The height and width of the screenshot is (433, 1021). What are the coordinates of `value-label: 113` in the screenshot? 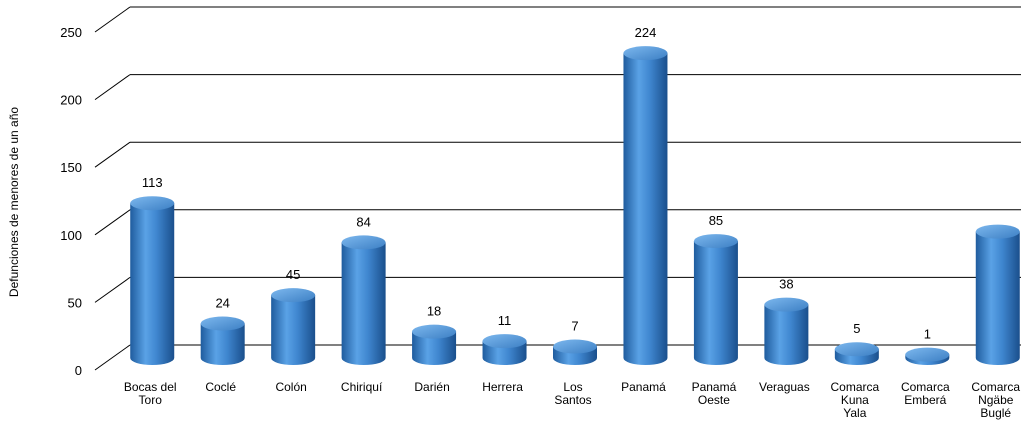 It's located at (152, 182).